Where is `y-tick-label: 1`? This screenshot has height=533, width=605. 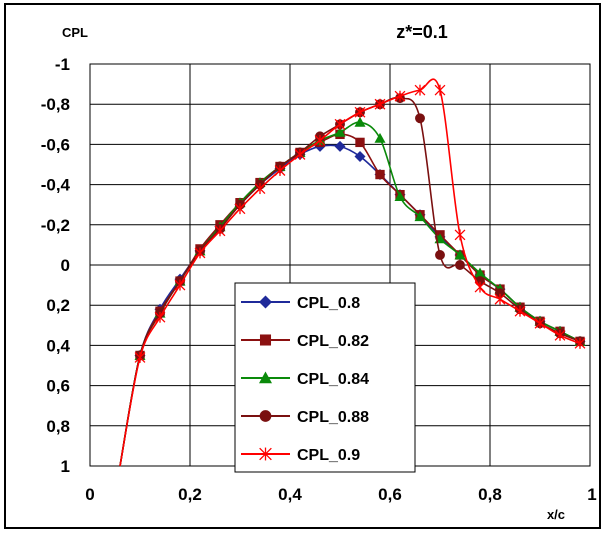
y-tick-label: 1 is located at coordinates (65, 466).